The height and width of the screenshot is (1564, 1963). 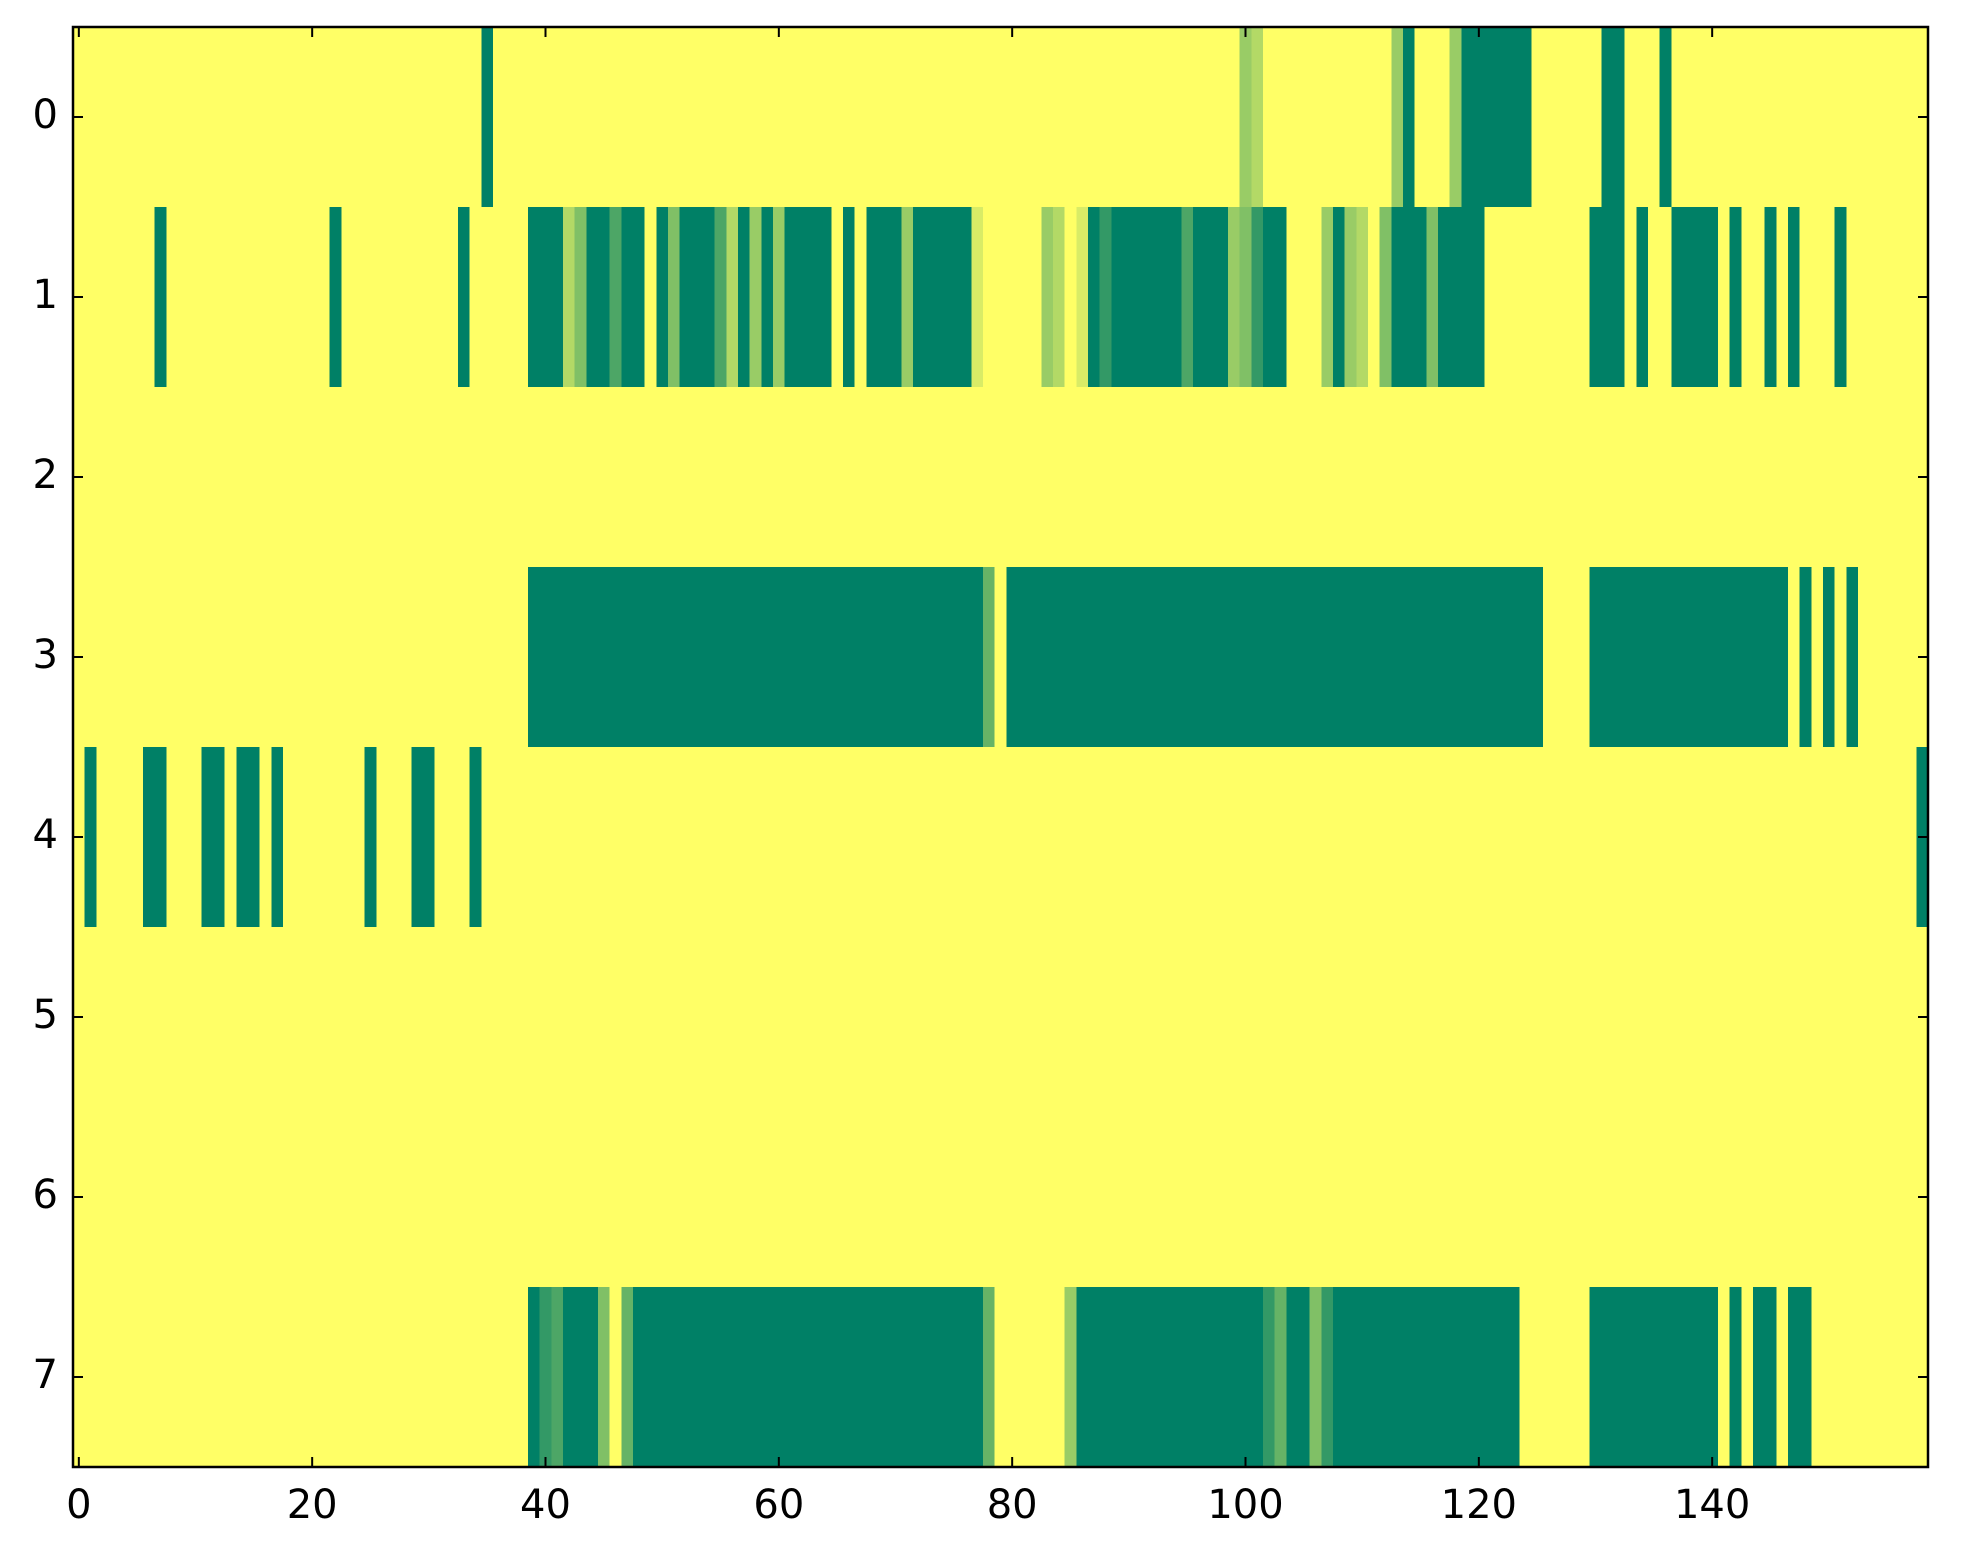 What do you see at coordinates (545, 1505) in the screenshot?
I see `x-tick-label: 40` at bounding box center [545, 1505].